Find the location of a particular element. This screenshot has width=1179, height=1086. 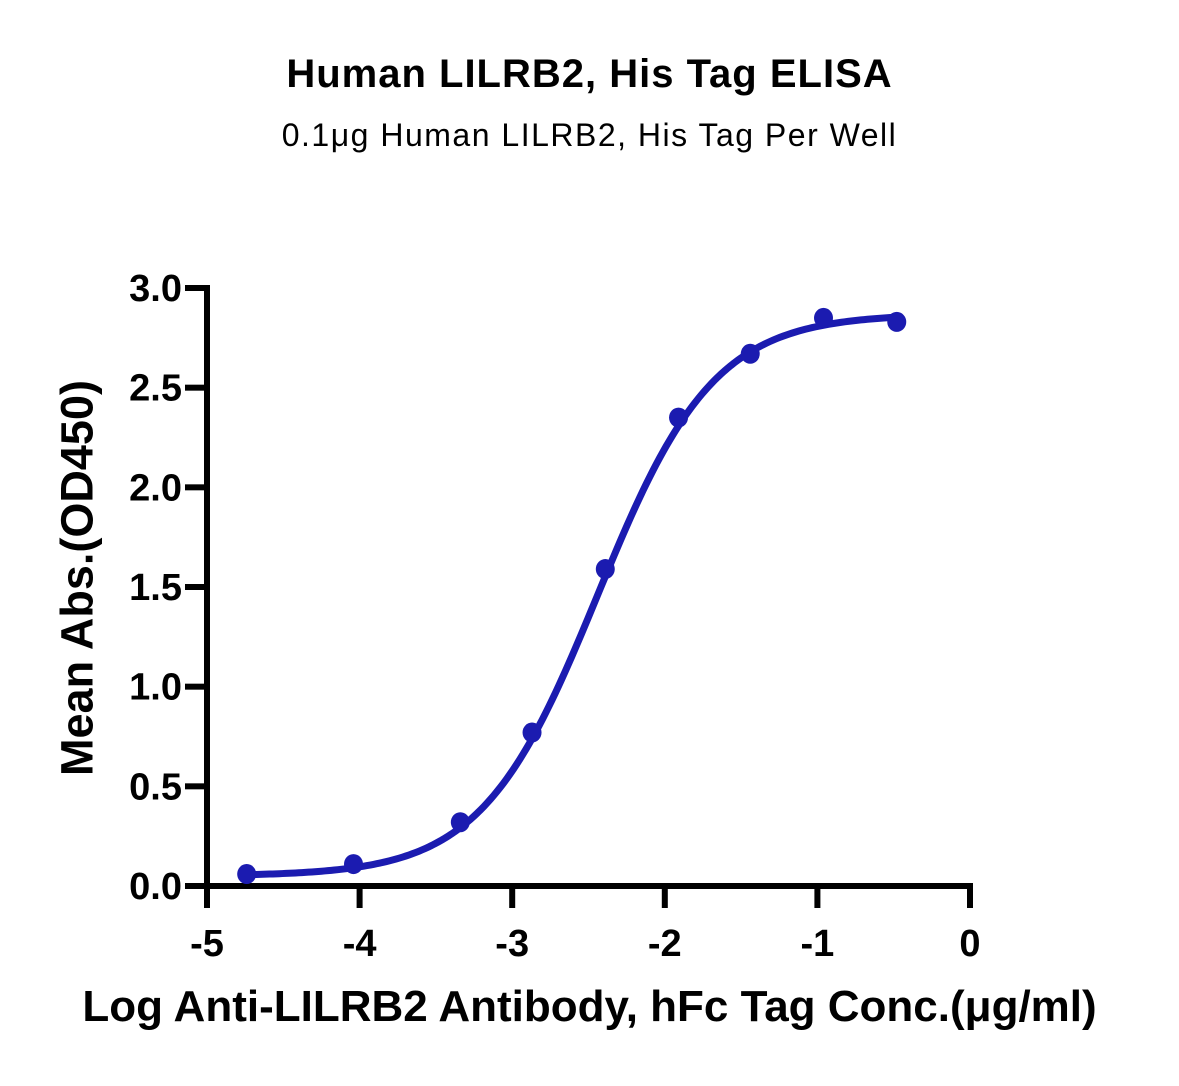

y-axis-tick-label: 1.0 is located at coordinates (155, 688).